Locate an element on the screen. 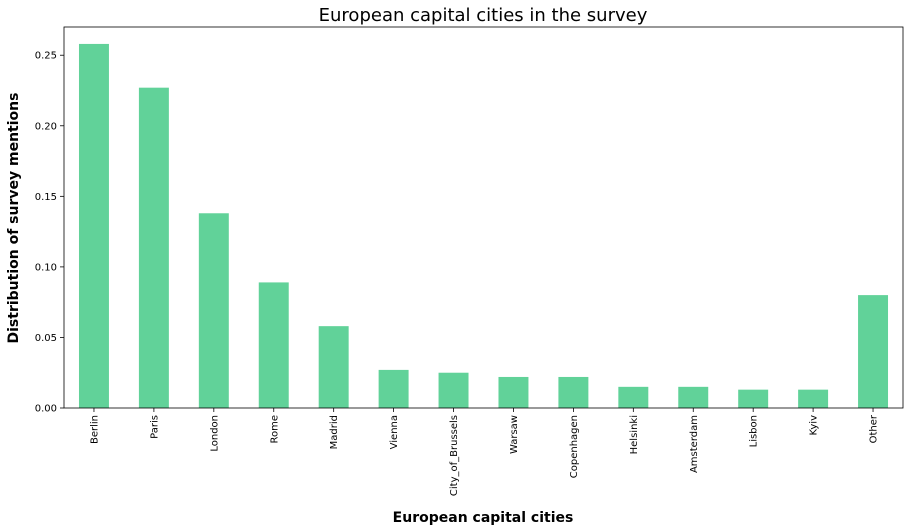  bar-helsinki is located at coordinates (633, 397).